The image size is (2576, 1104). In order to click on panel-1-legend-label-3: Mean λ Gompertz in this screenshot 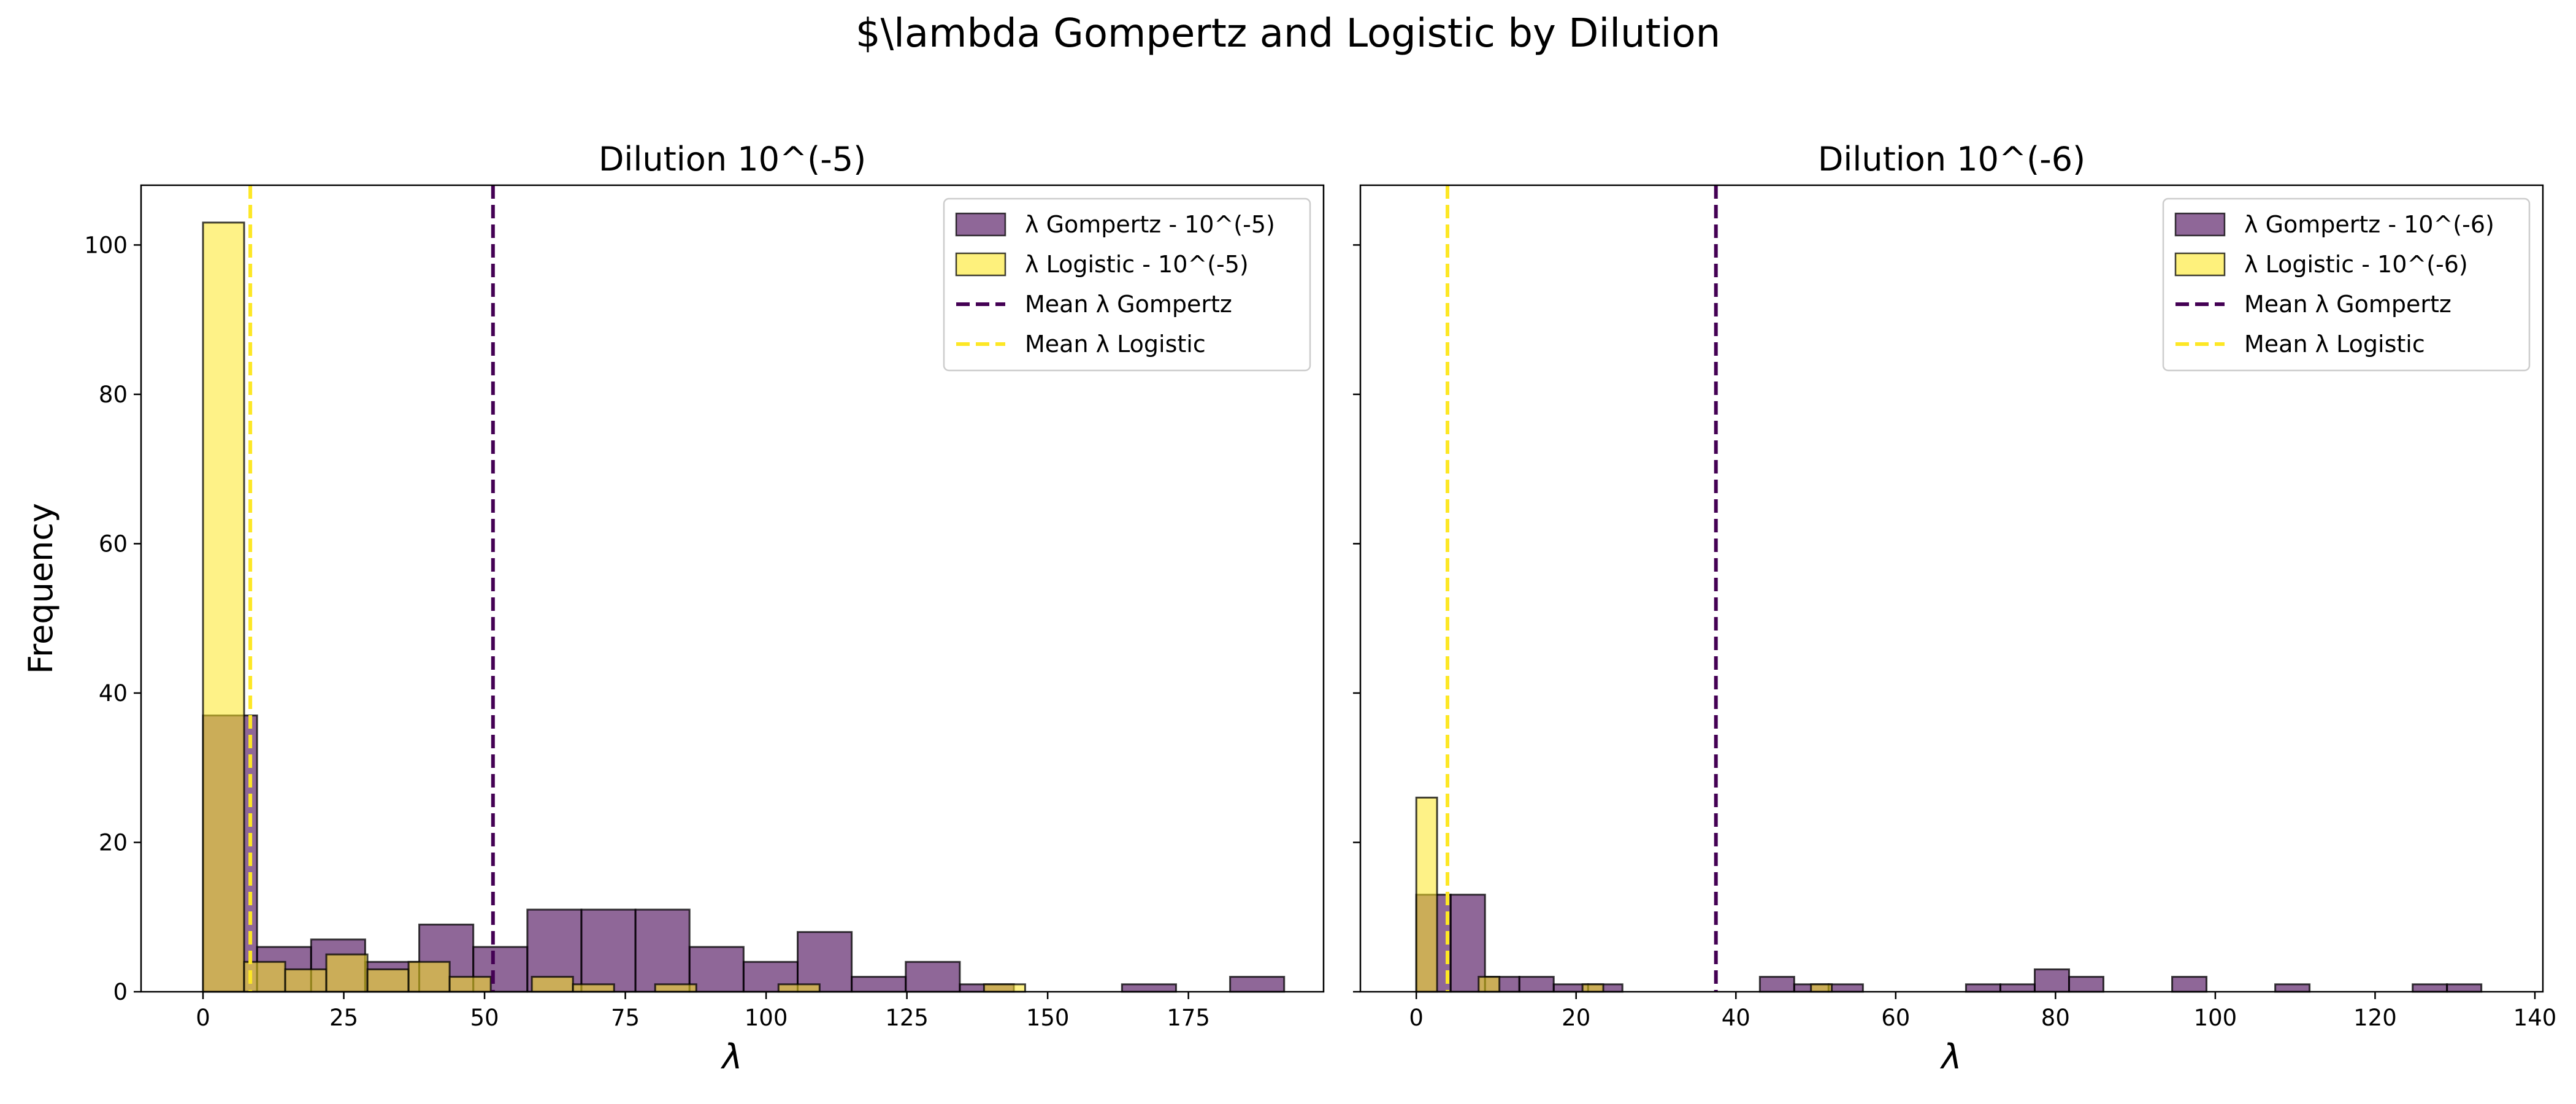, I will do `click(1128, 304)`.